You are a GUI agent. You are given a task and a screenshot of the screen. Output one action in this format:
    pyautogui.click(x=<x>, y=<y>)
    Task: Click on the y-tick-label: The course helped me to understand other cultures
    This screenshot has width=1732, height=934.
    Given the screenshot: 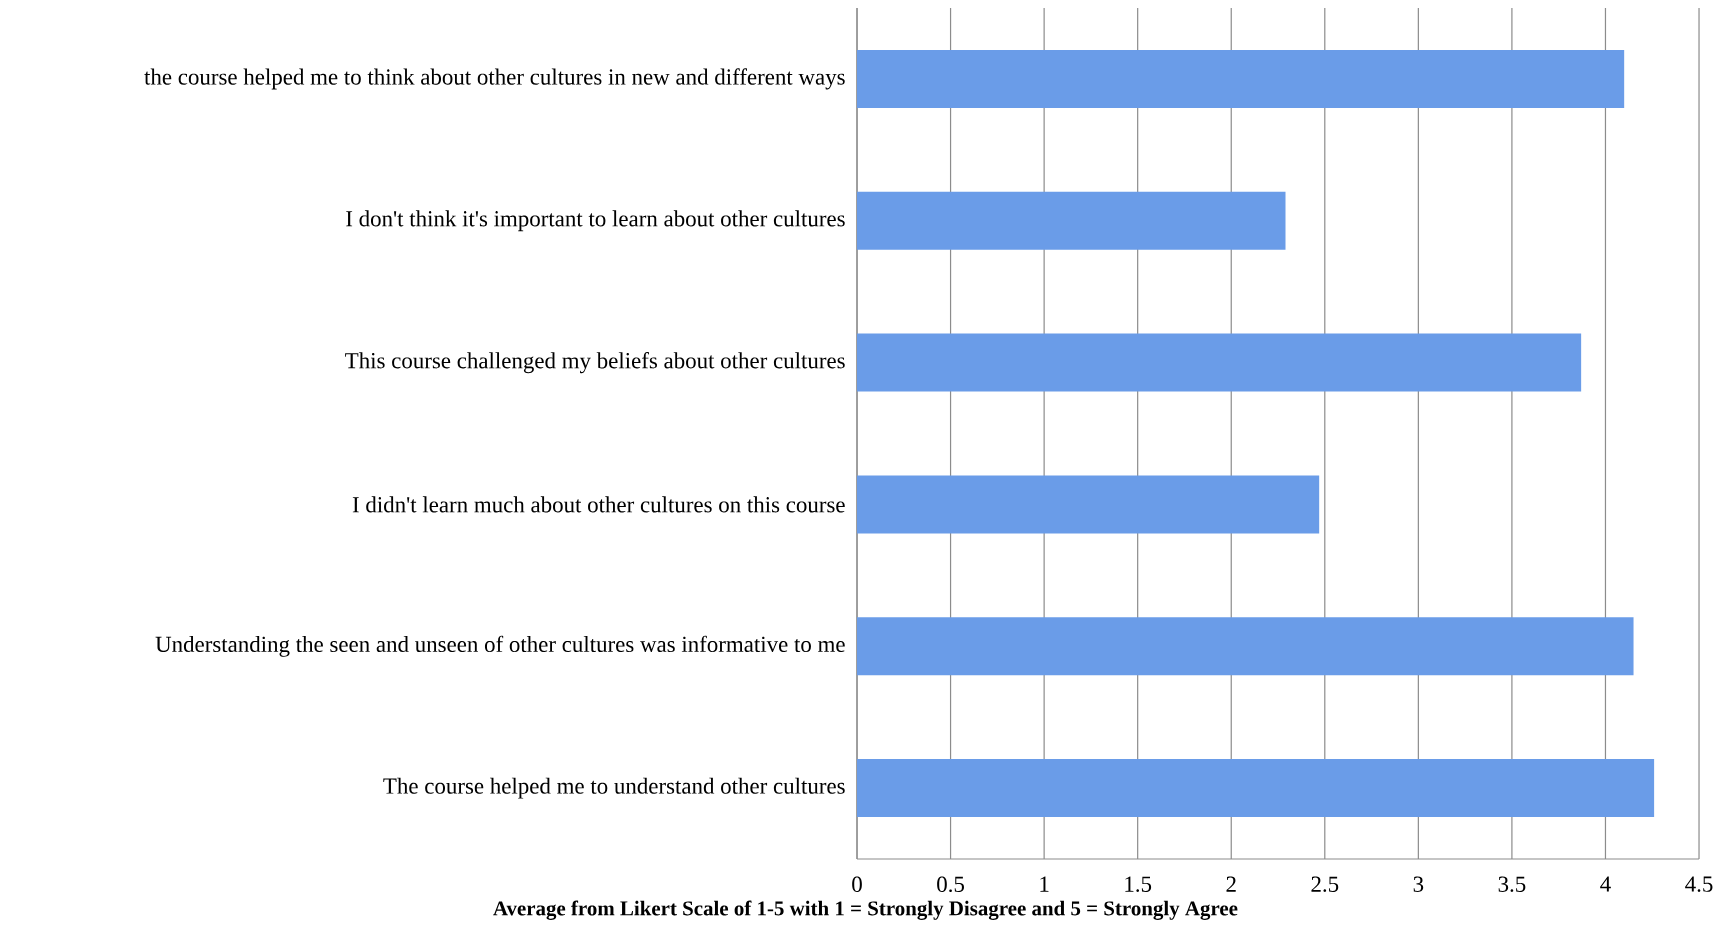 What is the action you would take?
    pyautogui.click(x=614, y=788)
    